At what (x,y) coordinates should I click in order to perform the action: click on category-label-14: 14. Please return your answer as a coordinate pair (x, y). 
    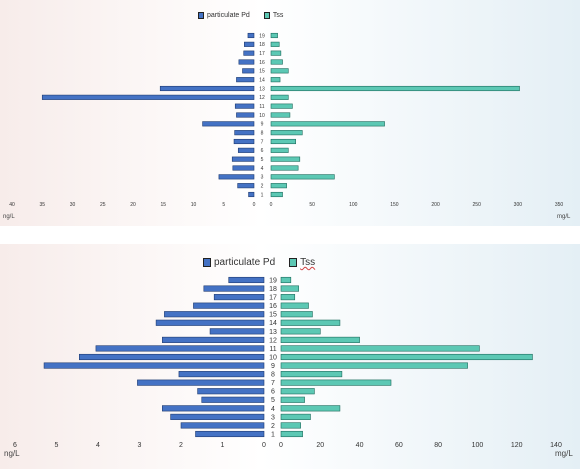
    Looking at the image, I should click on (273, 323).